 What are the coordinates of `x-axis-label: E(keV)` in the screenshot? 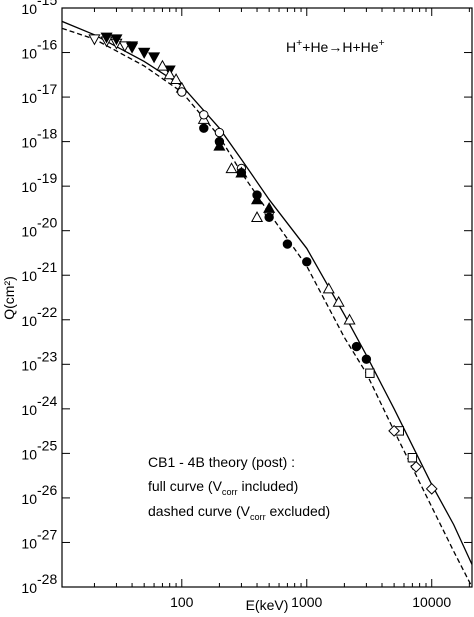 It's located at (267, 605).